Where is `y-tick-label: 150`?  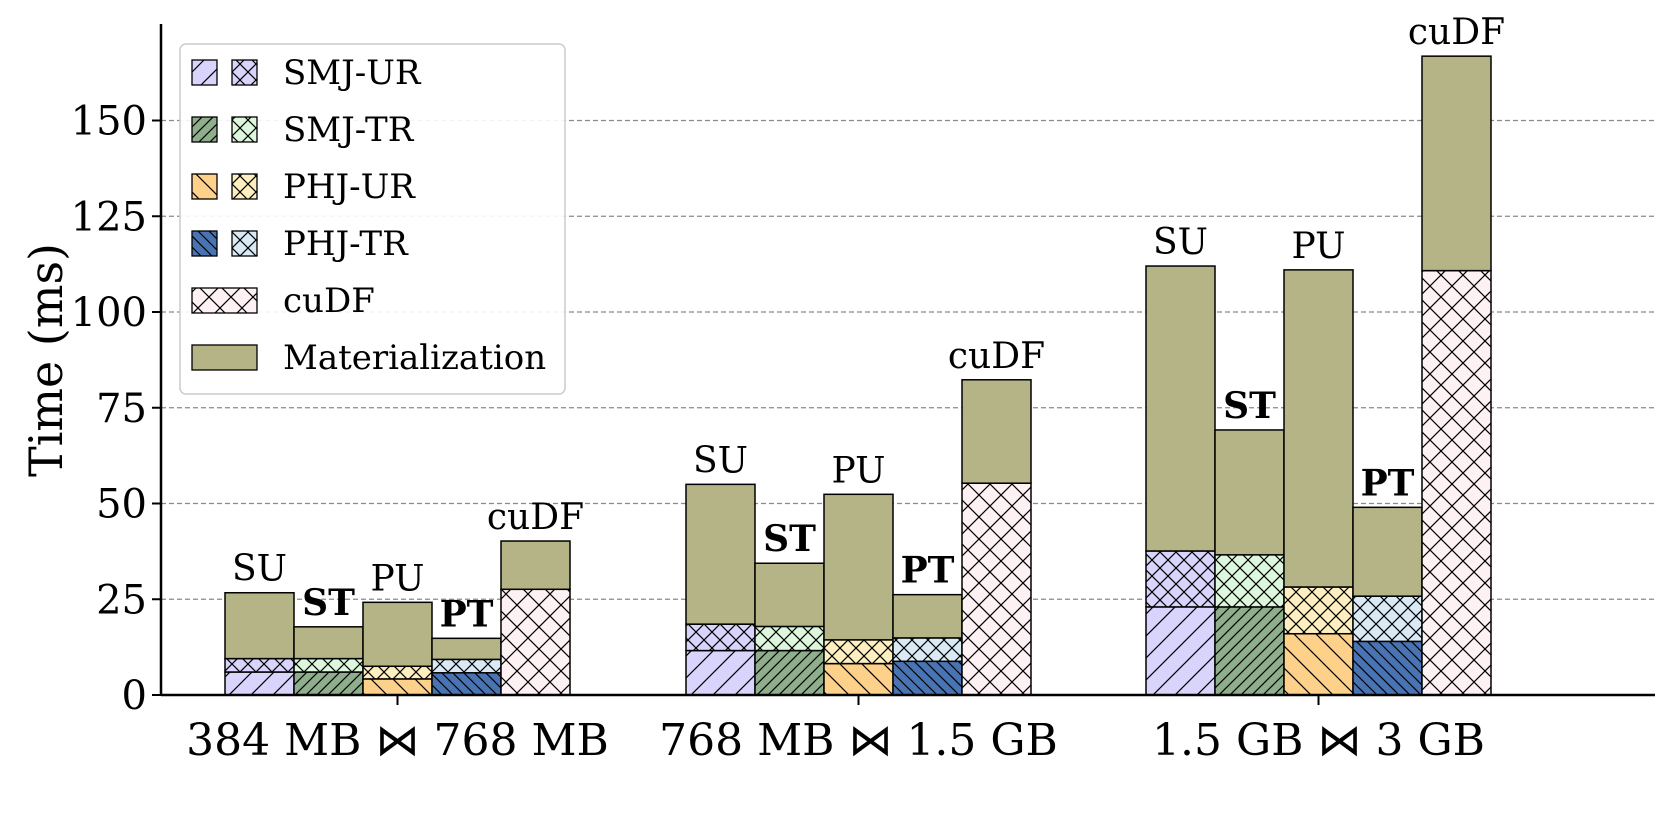 y-tick-label: 150 is located at coordinates (109, 122).